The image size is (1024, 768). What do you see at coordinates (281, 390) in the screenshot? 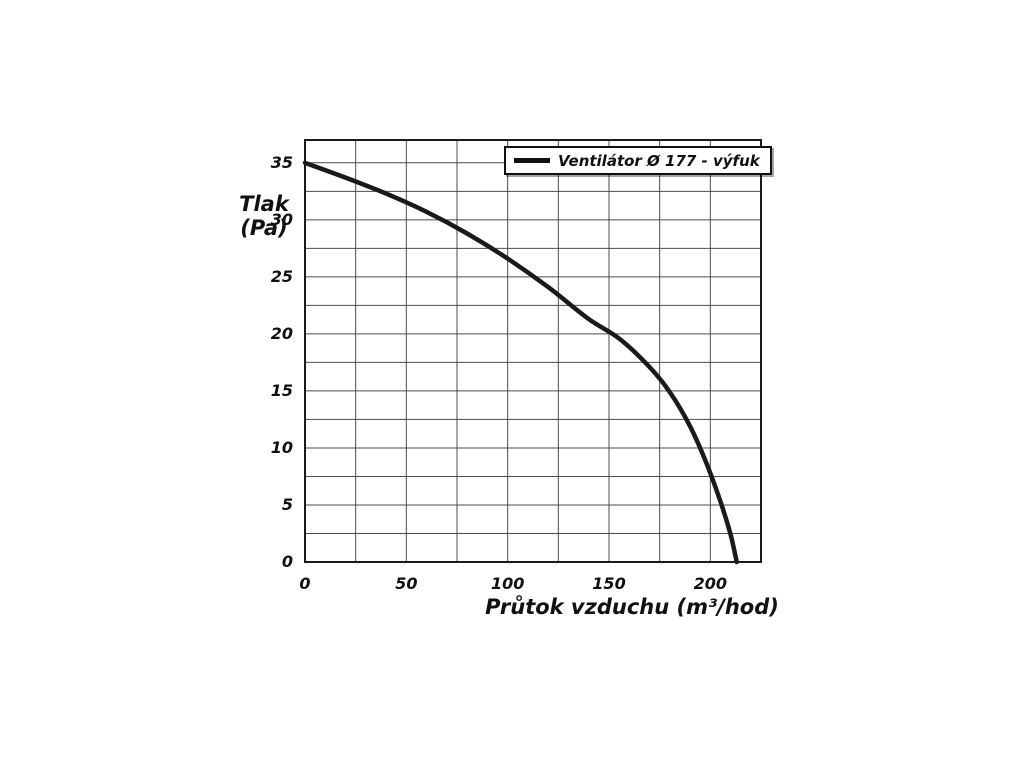
I see `y-tick-label-15: 15` at bounding box center [281, 390].